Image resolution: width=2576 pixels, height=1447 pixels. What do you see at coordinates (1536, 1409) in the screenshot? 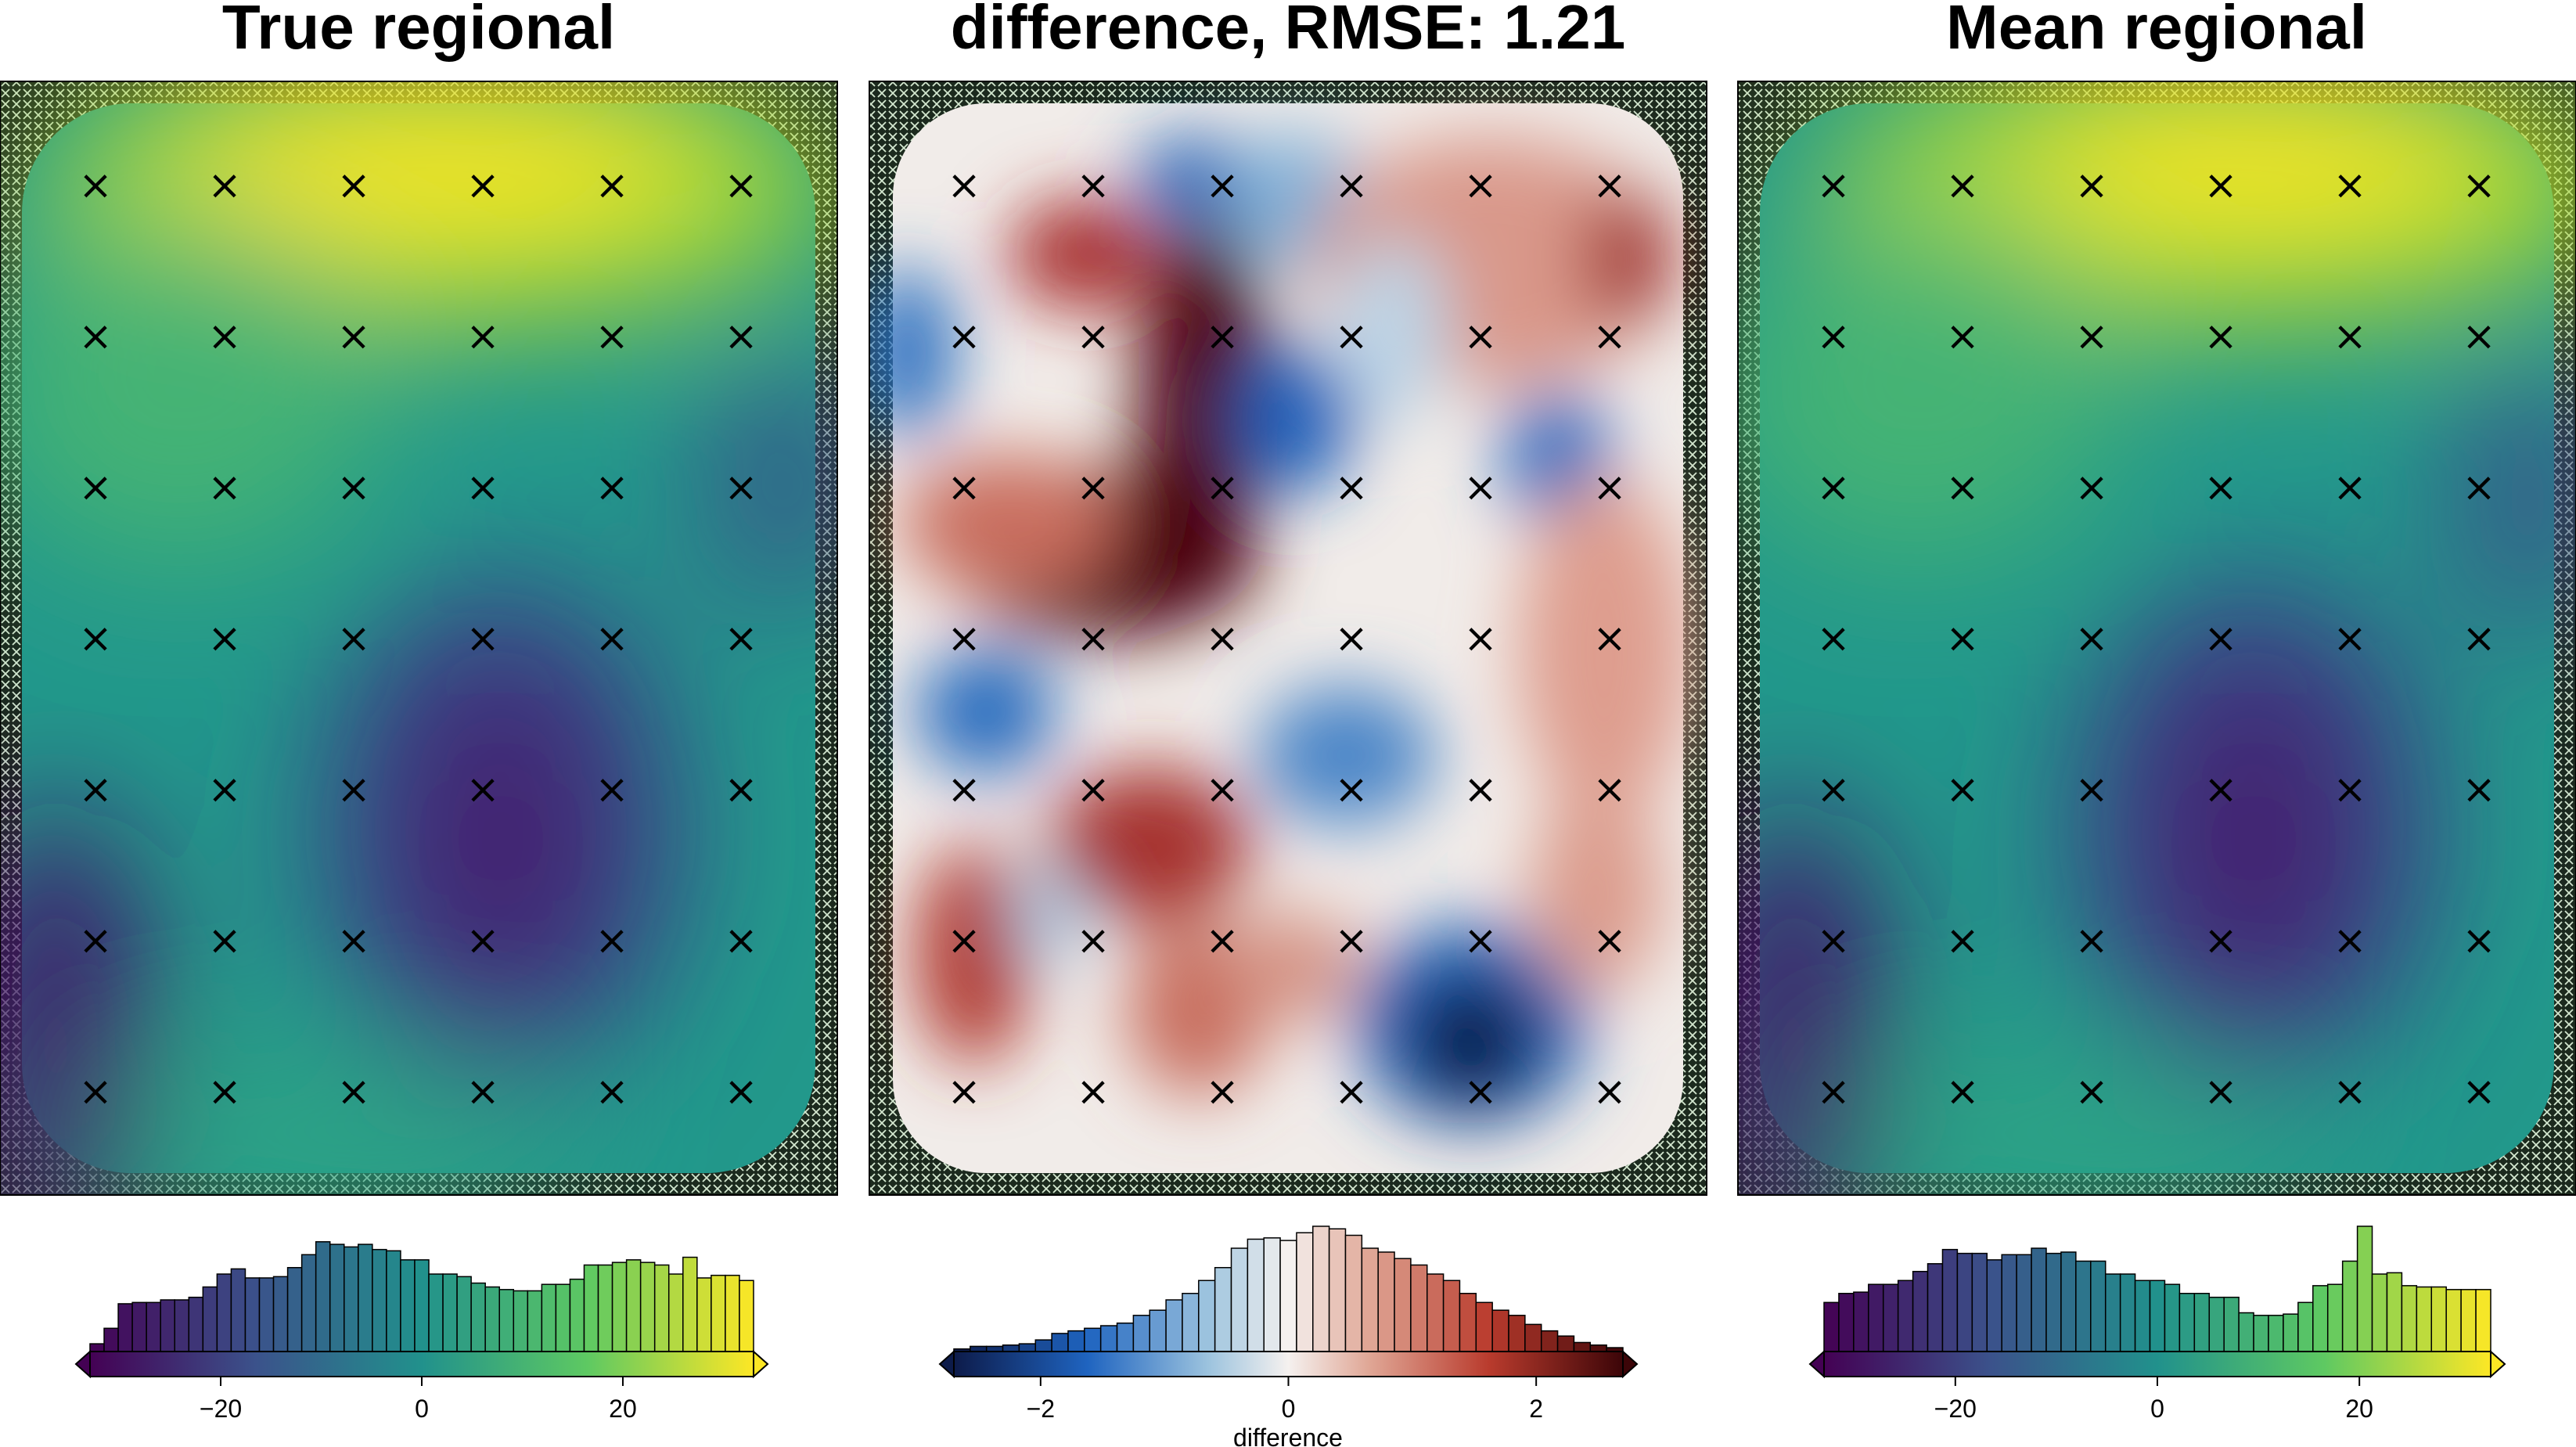
I see `tick-label: 2` at bounding box center [1536, 1409].